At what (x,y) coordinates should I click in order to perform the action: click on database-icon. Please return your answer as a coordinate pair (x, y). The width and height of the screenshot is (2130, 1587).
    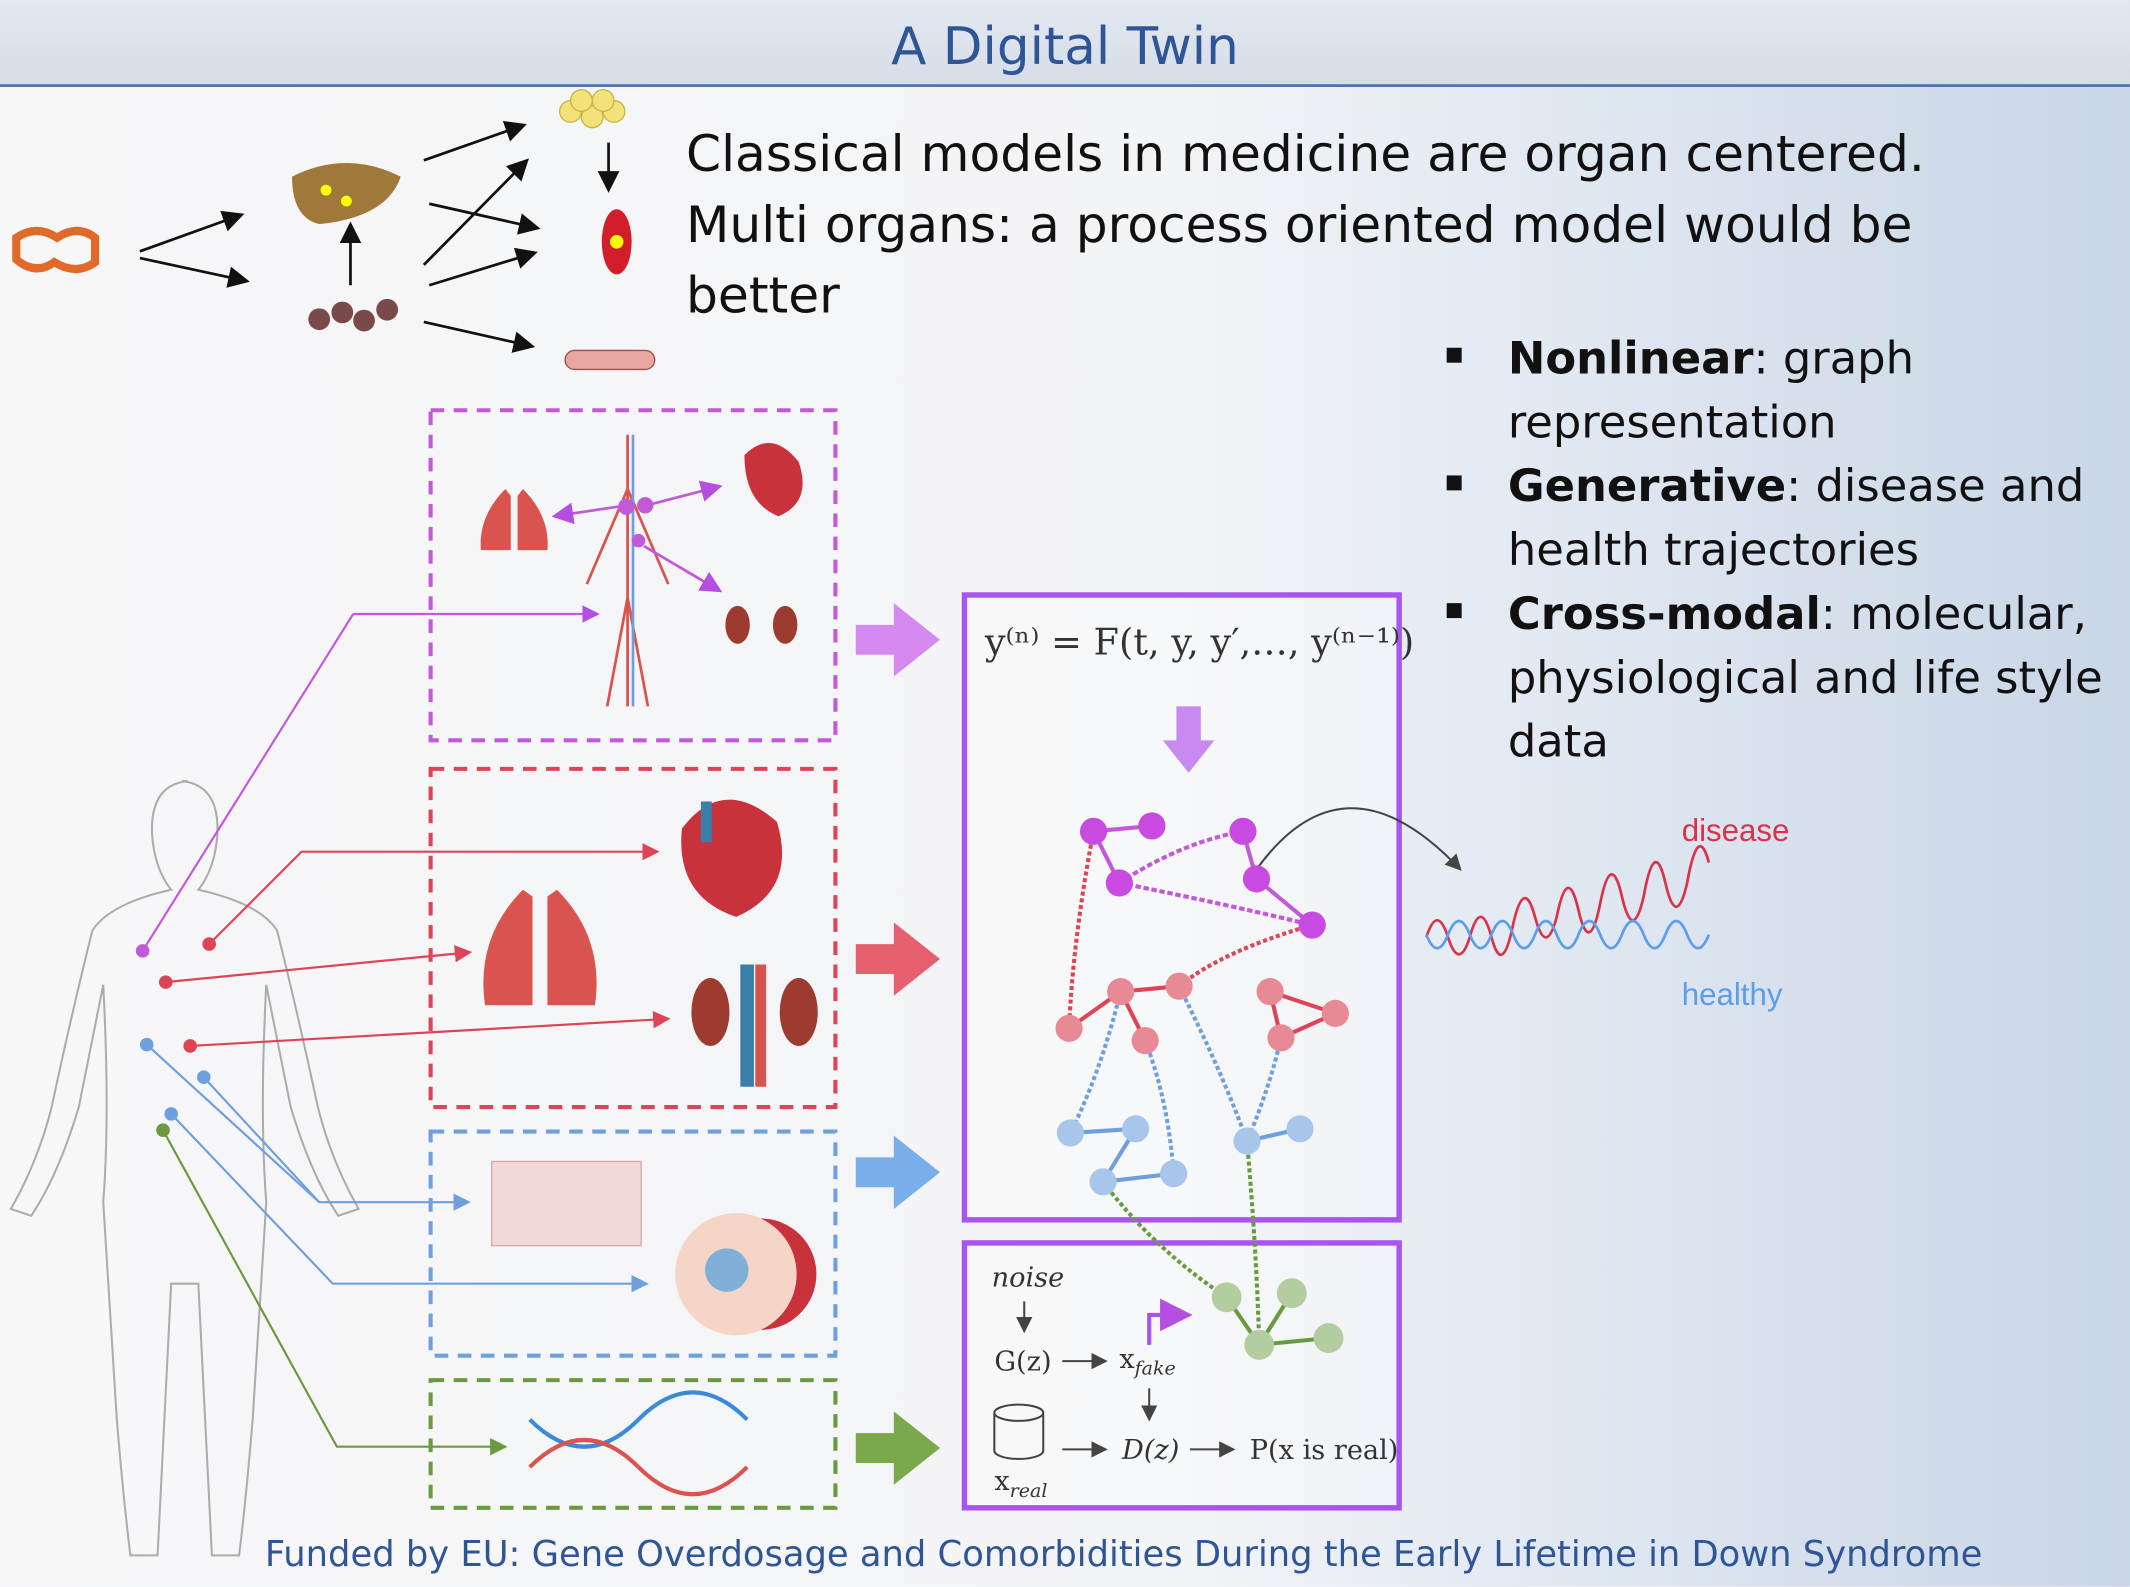
    Looking at the image, I should click on (1019, 1431).